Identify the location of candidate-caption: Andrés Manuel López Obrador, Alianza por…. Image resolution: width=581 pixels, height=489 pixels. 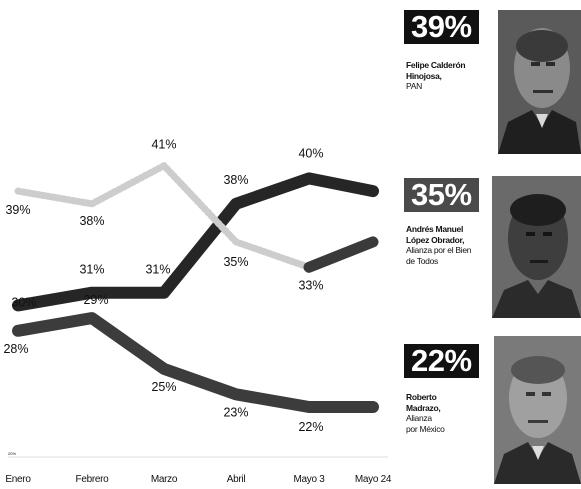
(452, 245).